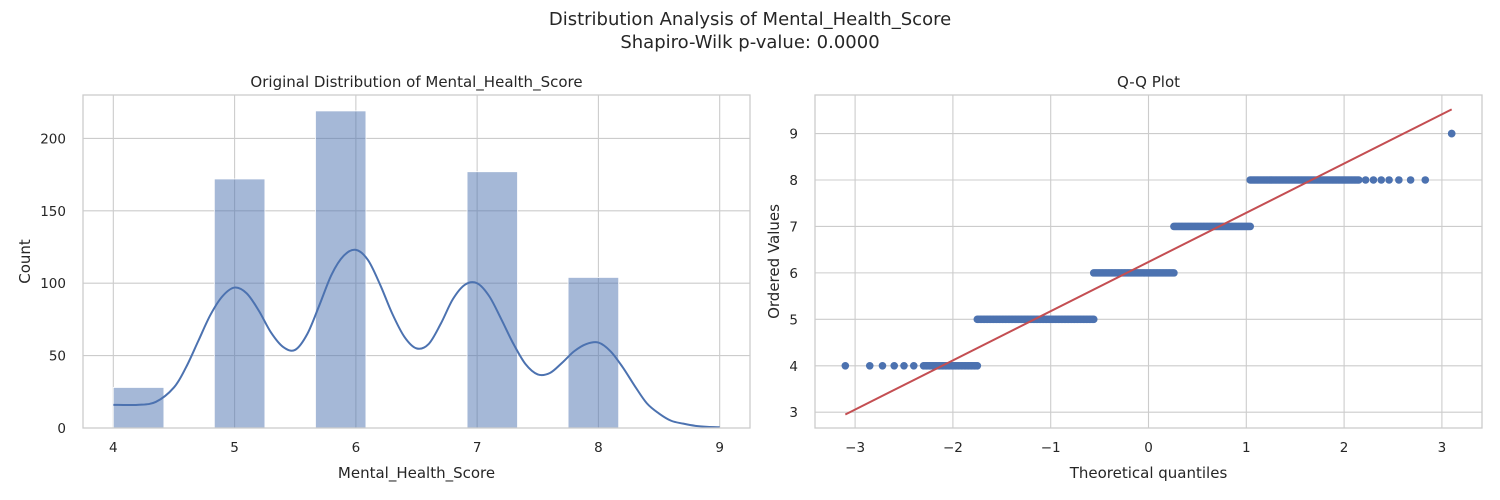 Image resolution: width=1500 pixels, height=500 pixels. What do you see at coordinates (234, 448) in the screenshot?
I see `histogram-x-tick-label: 5` at bounding box center [234, 448].